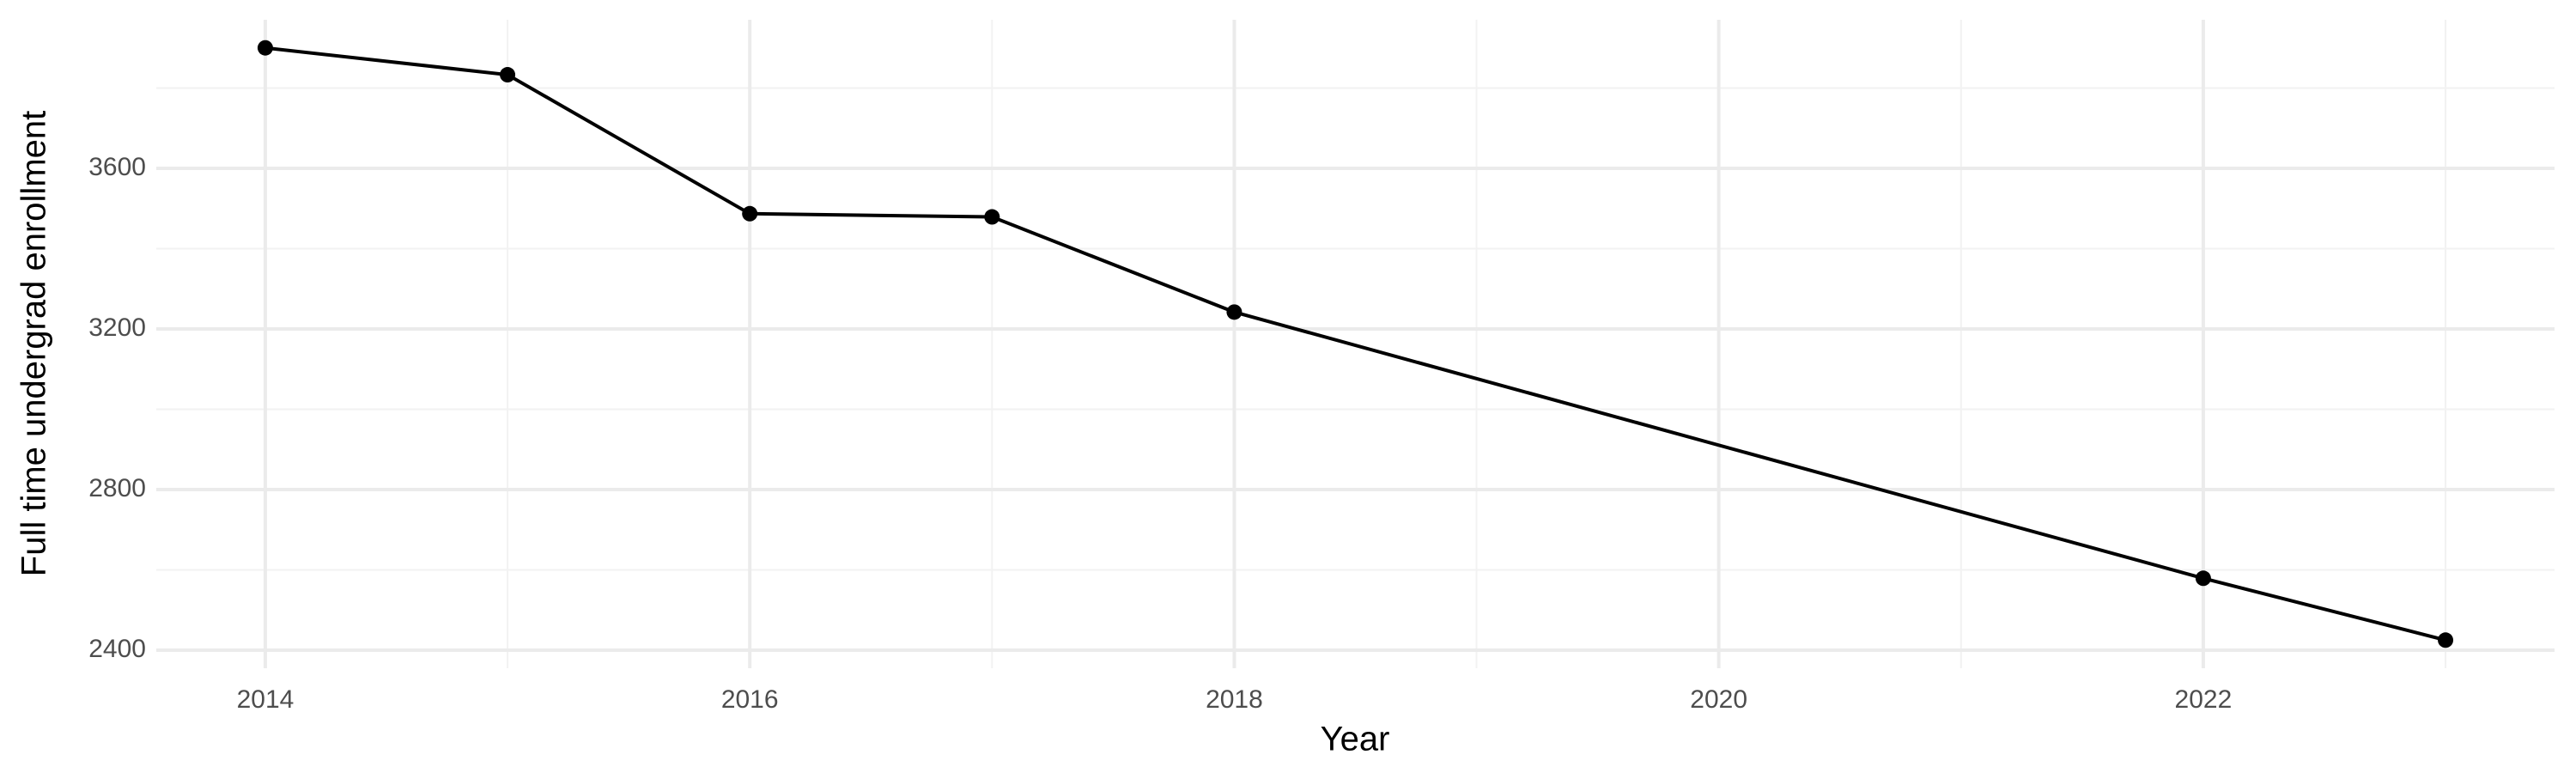 Image resolution: width=2576 pixels, height=773 pixels. Describe the element at coordinates (117, 649) in the screenshot. I see `y-tick-label: 2400` at that location.